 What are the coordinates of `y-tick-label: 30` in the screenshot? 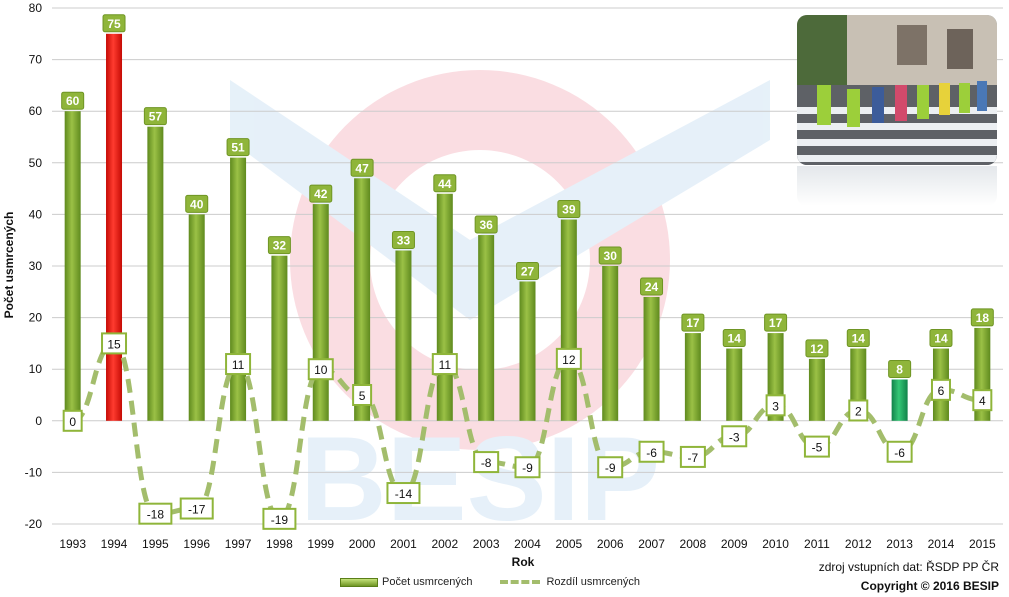 It's located at (36, 266).